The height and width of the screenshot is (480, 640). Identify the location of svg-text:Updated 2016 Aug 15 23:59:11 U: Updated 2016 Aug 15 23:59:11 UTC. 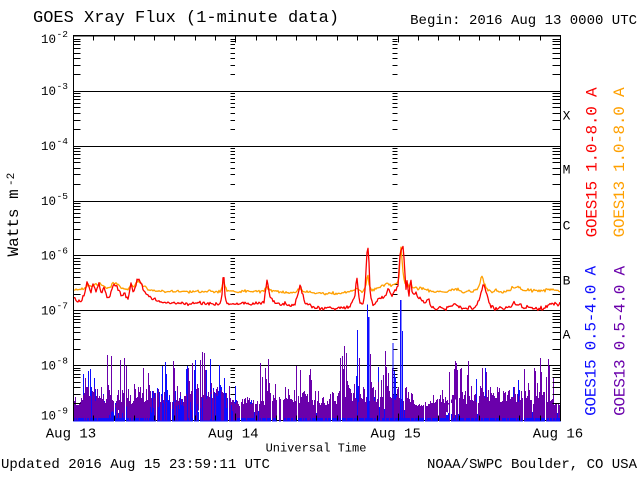
(135, 465).